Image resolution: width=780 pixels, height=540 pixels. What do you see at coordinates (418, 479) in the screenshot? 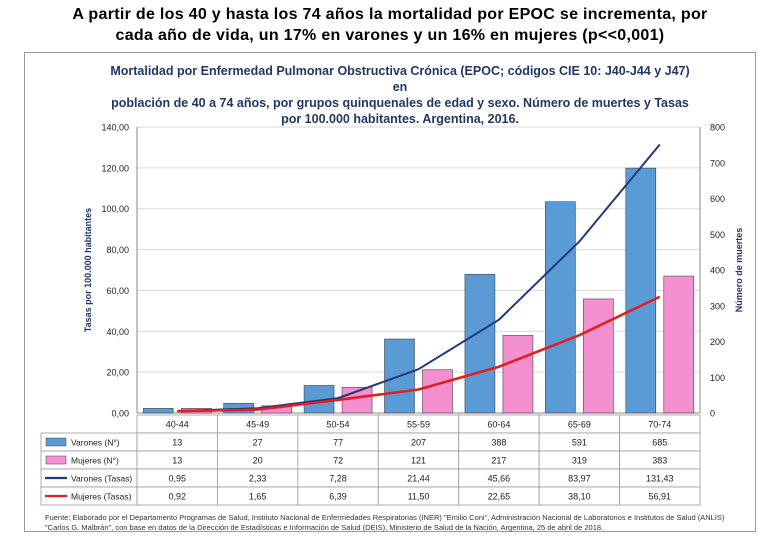
I see `data-label: 21,44` at bounding box center [418, 479].